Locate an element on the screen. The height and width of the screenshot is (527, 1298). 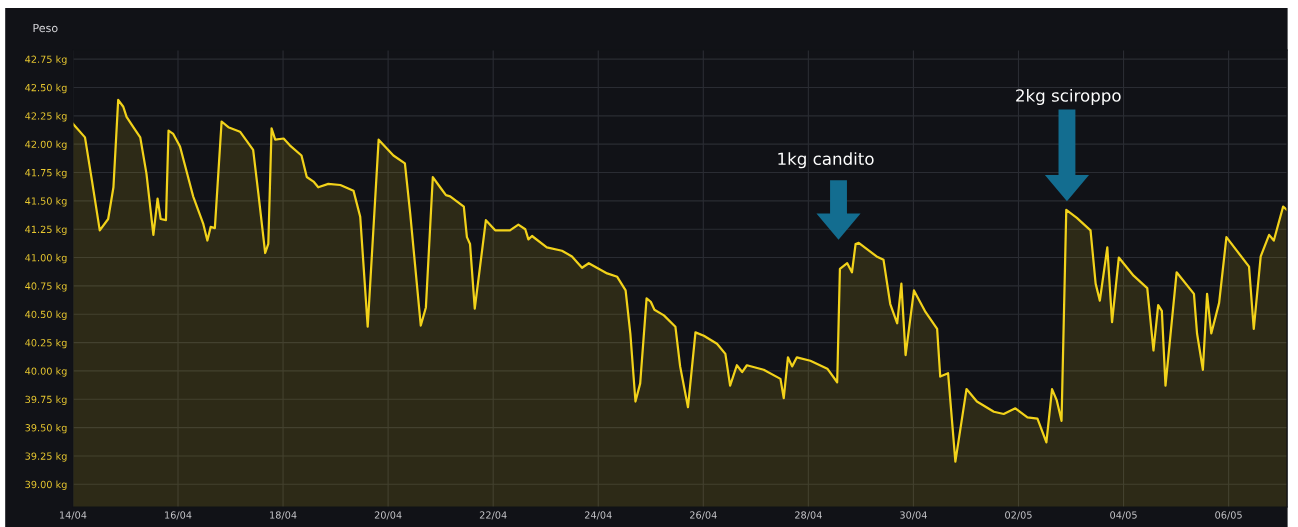
x-tick-label: 24/04 is located at coordinates (598, 515).